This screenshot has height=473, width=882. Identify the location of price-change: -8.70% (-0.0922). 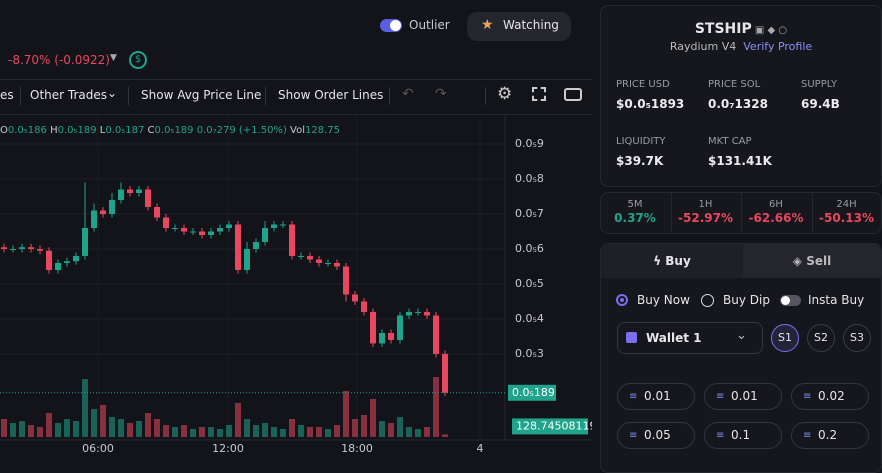
(59, 60).